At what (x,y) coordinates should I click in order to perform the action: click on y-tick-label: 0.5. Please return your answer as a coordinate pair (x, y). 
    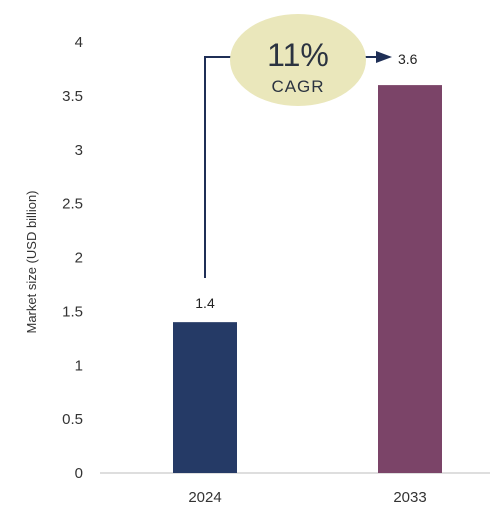
    Looking at the image, I should click on (72, 419).